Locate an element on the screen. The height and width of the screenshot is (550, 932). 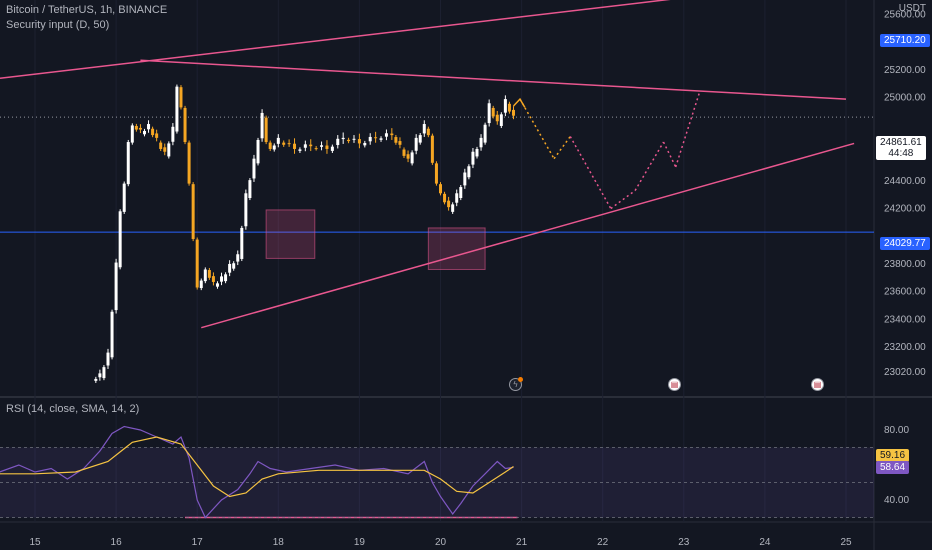
currency-label: USDT is located at coordinates (912, 8).